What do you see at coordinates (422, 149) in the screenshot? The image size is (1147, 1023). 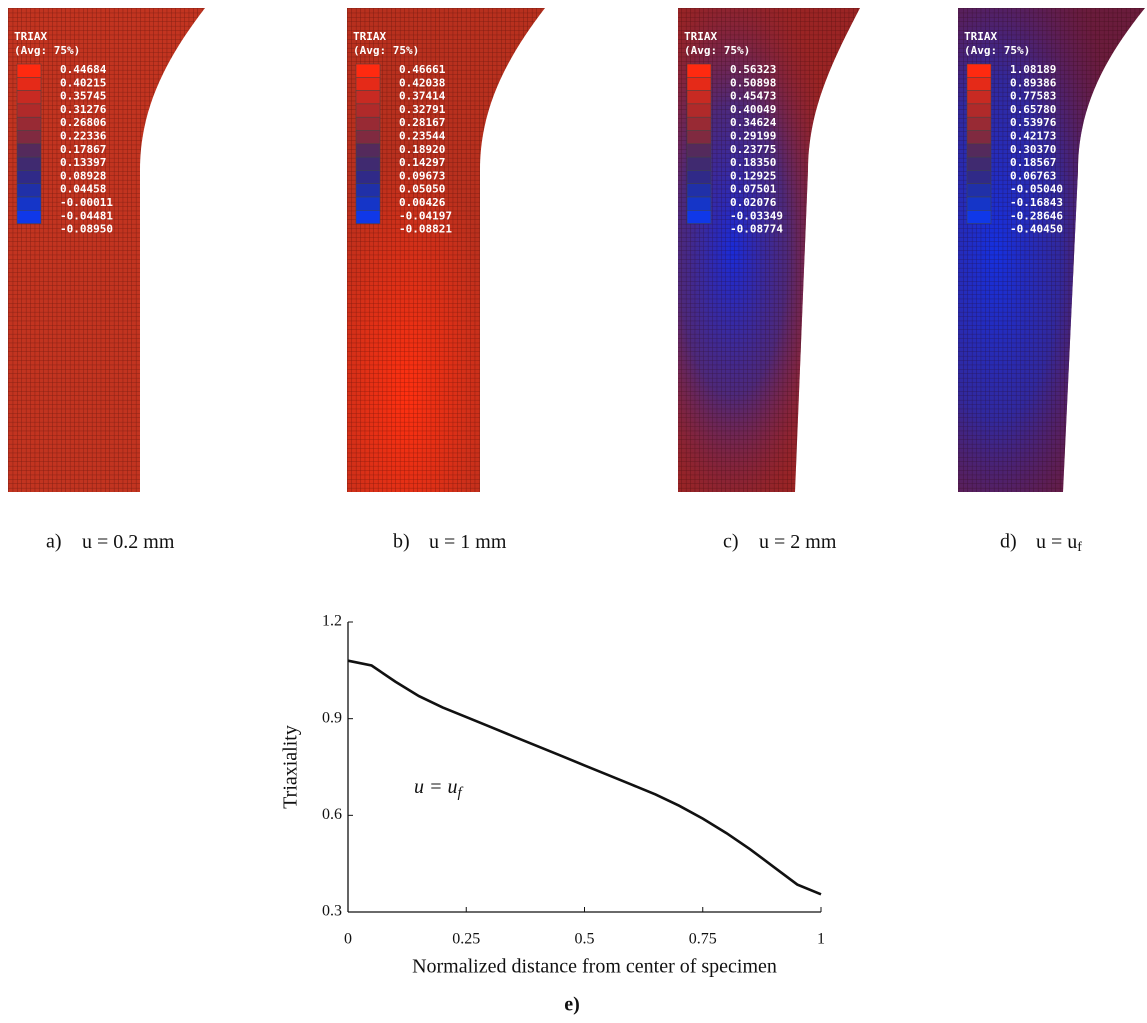 I see `legend-value: 0.18920` at bounding box center [422, 149].